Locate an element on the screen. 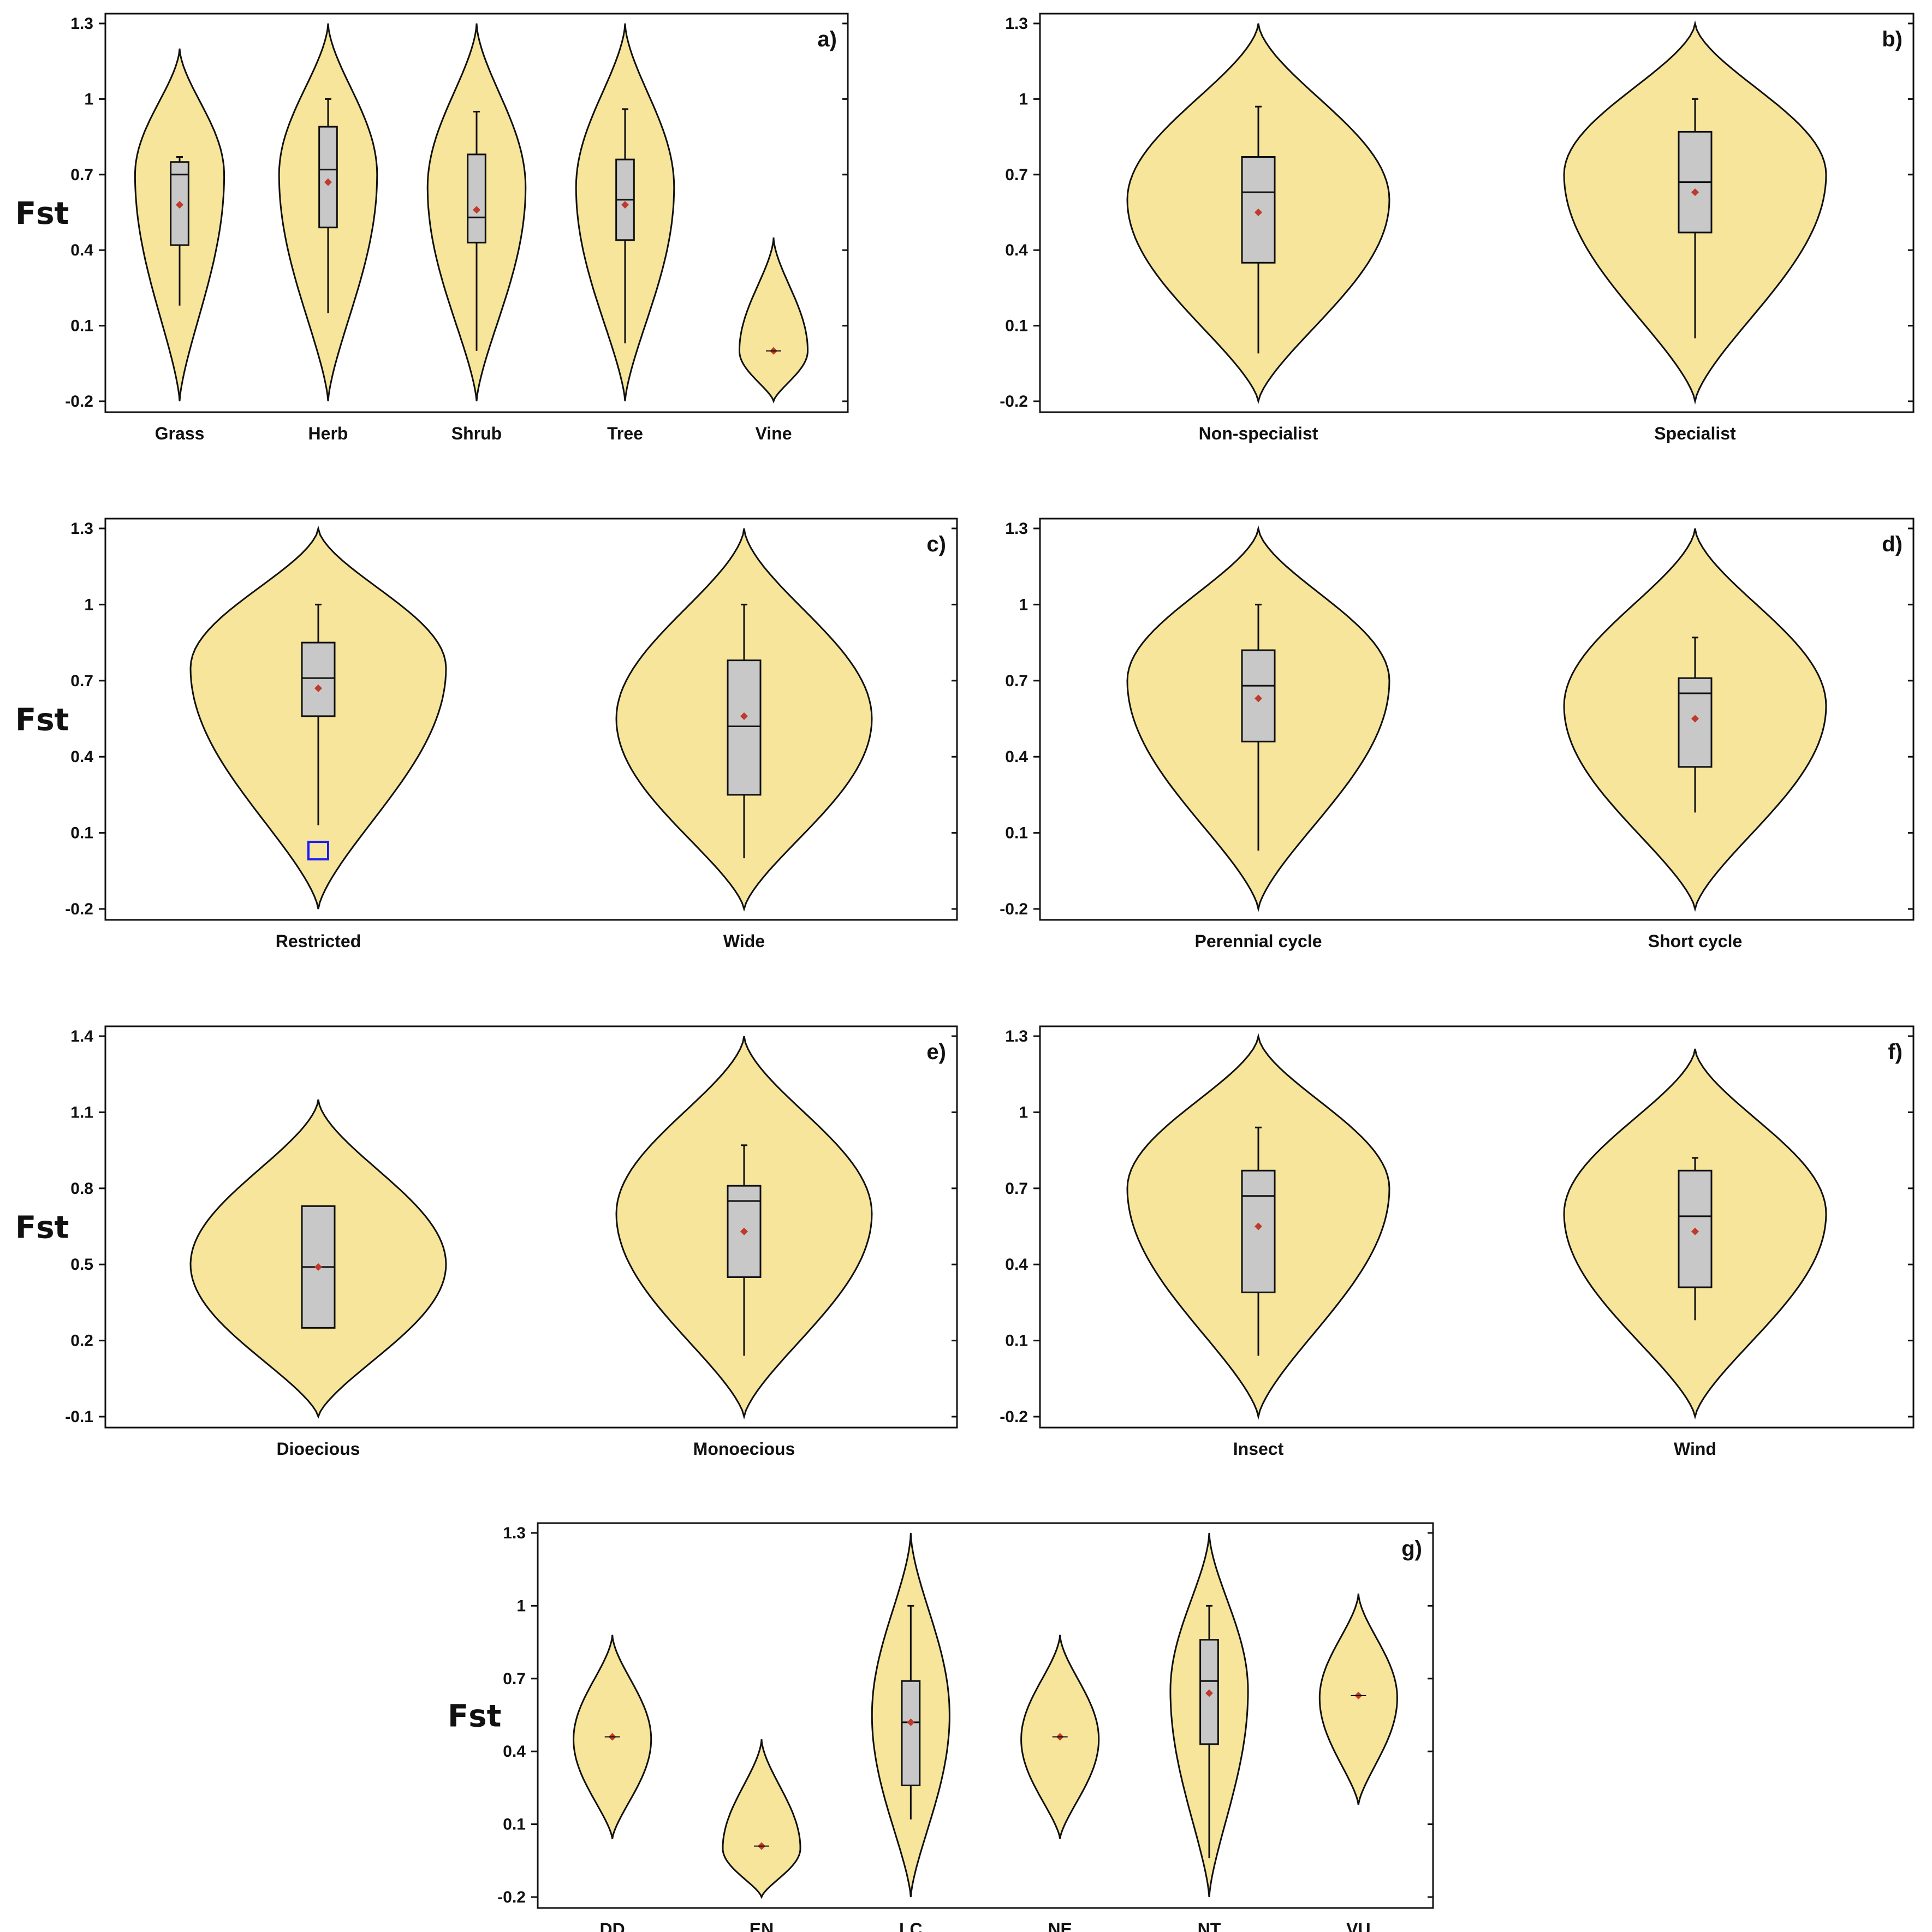 This screenshot has width=1932, height=1932. panel-label: a) is located at coordinates (827, 39).